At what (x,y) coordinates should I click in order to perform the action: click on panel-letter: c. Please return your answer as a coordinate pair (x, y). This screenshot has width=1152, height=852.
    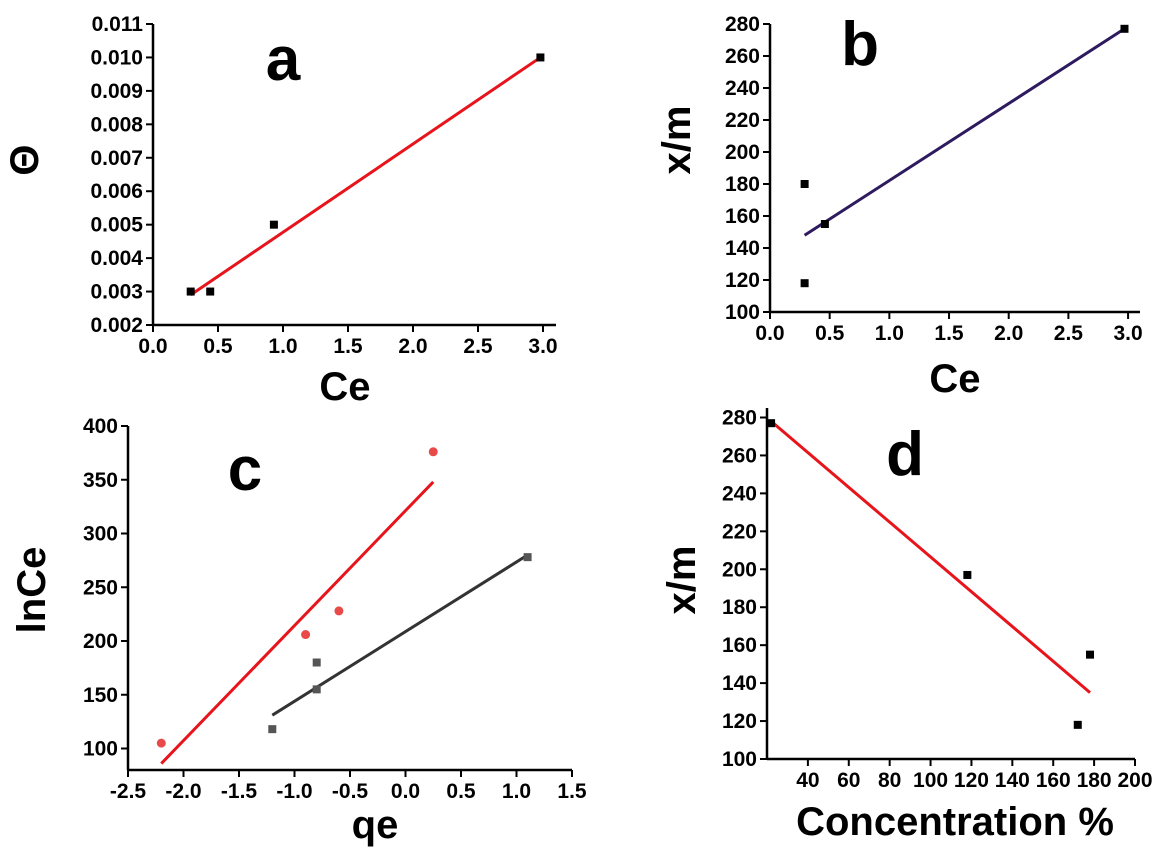
    Looking at the image, I should click on (245, 469).